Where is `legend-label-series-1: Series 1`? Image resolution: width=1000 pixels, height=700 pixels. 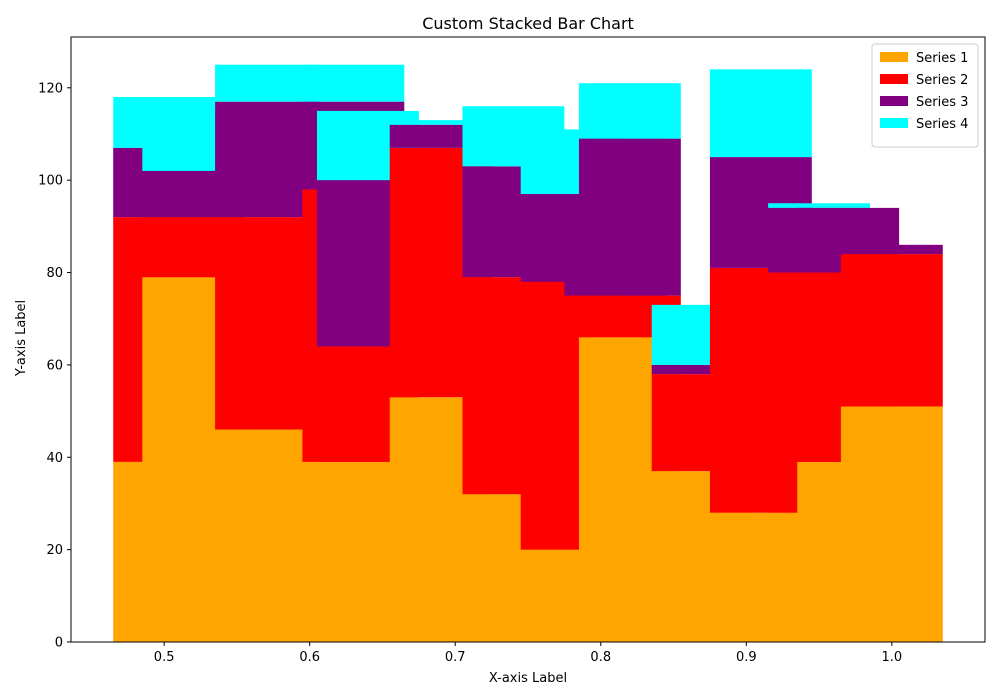 legend-label-series-1: Series 1 is located at coordinates (942, 58).